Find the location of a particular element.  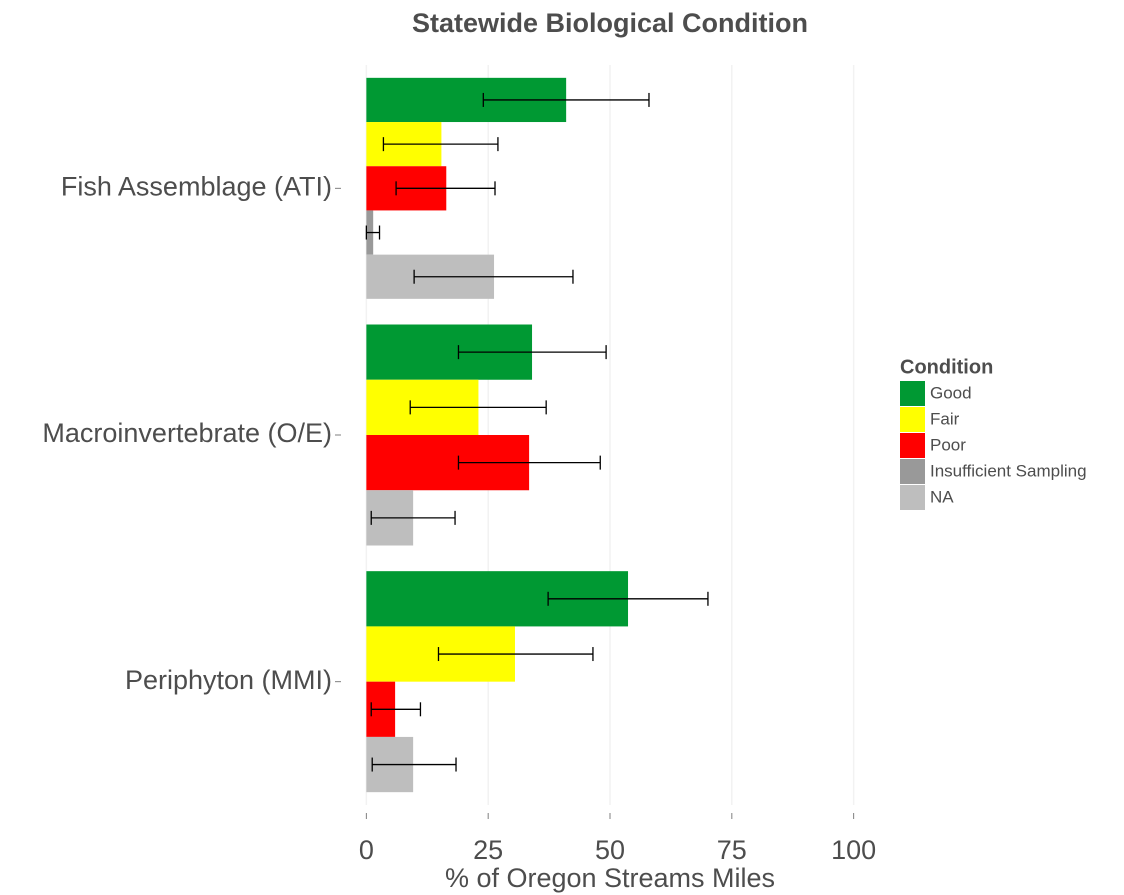

x-tick-label: 0 is located at coordinates (366, 850).